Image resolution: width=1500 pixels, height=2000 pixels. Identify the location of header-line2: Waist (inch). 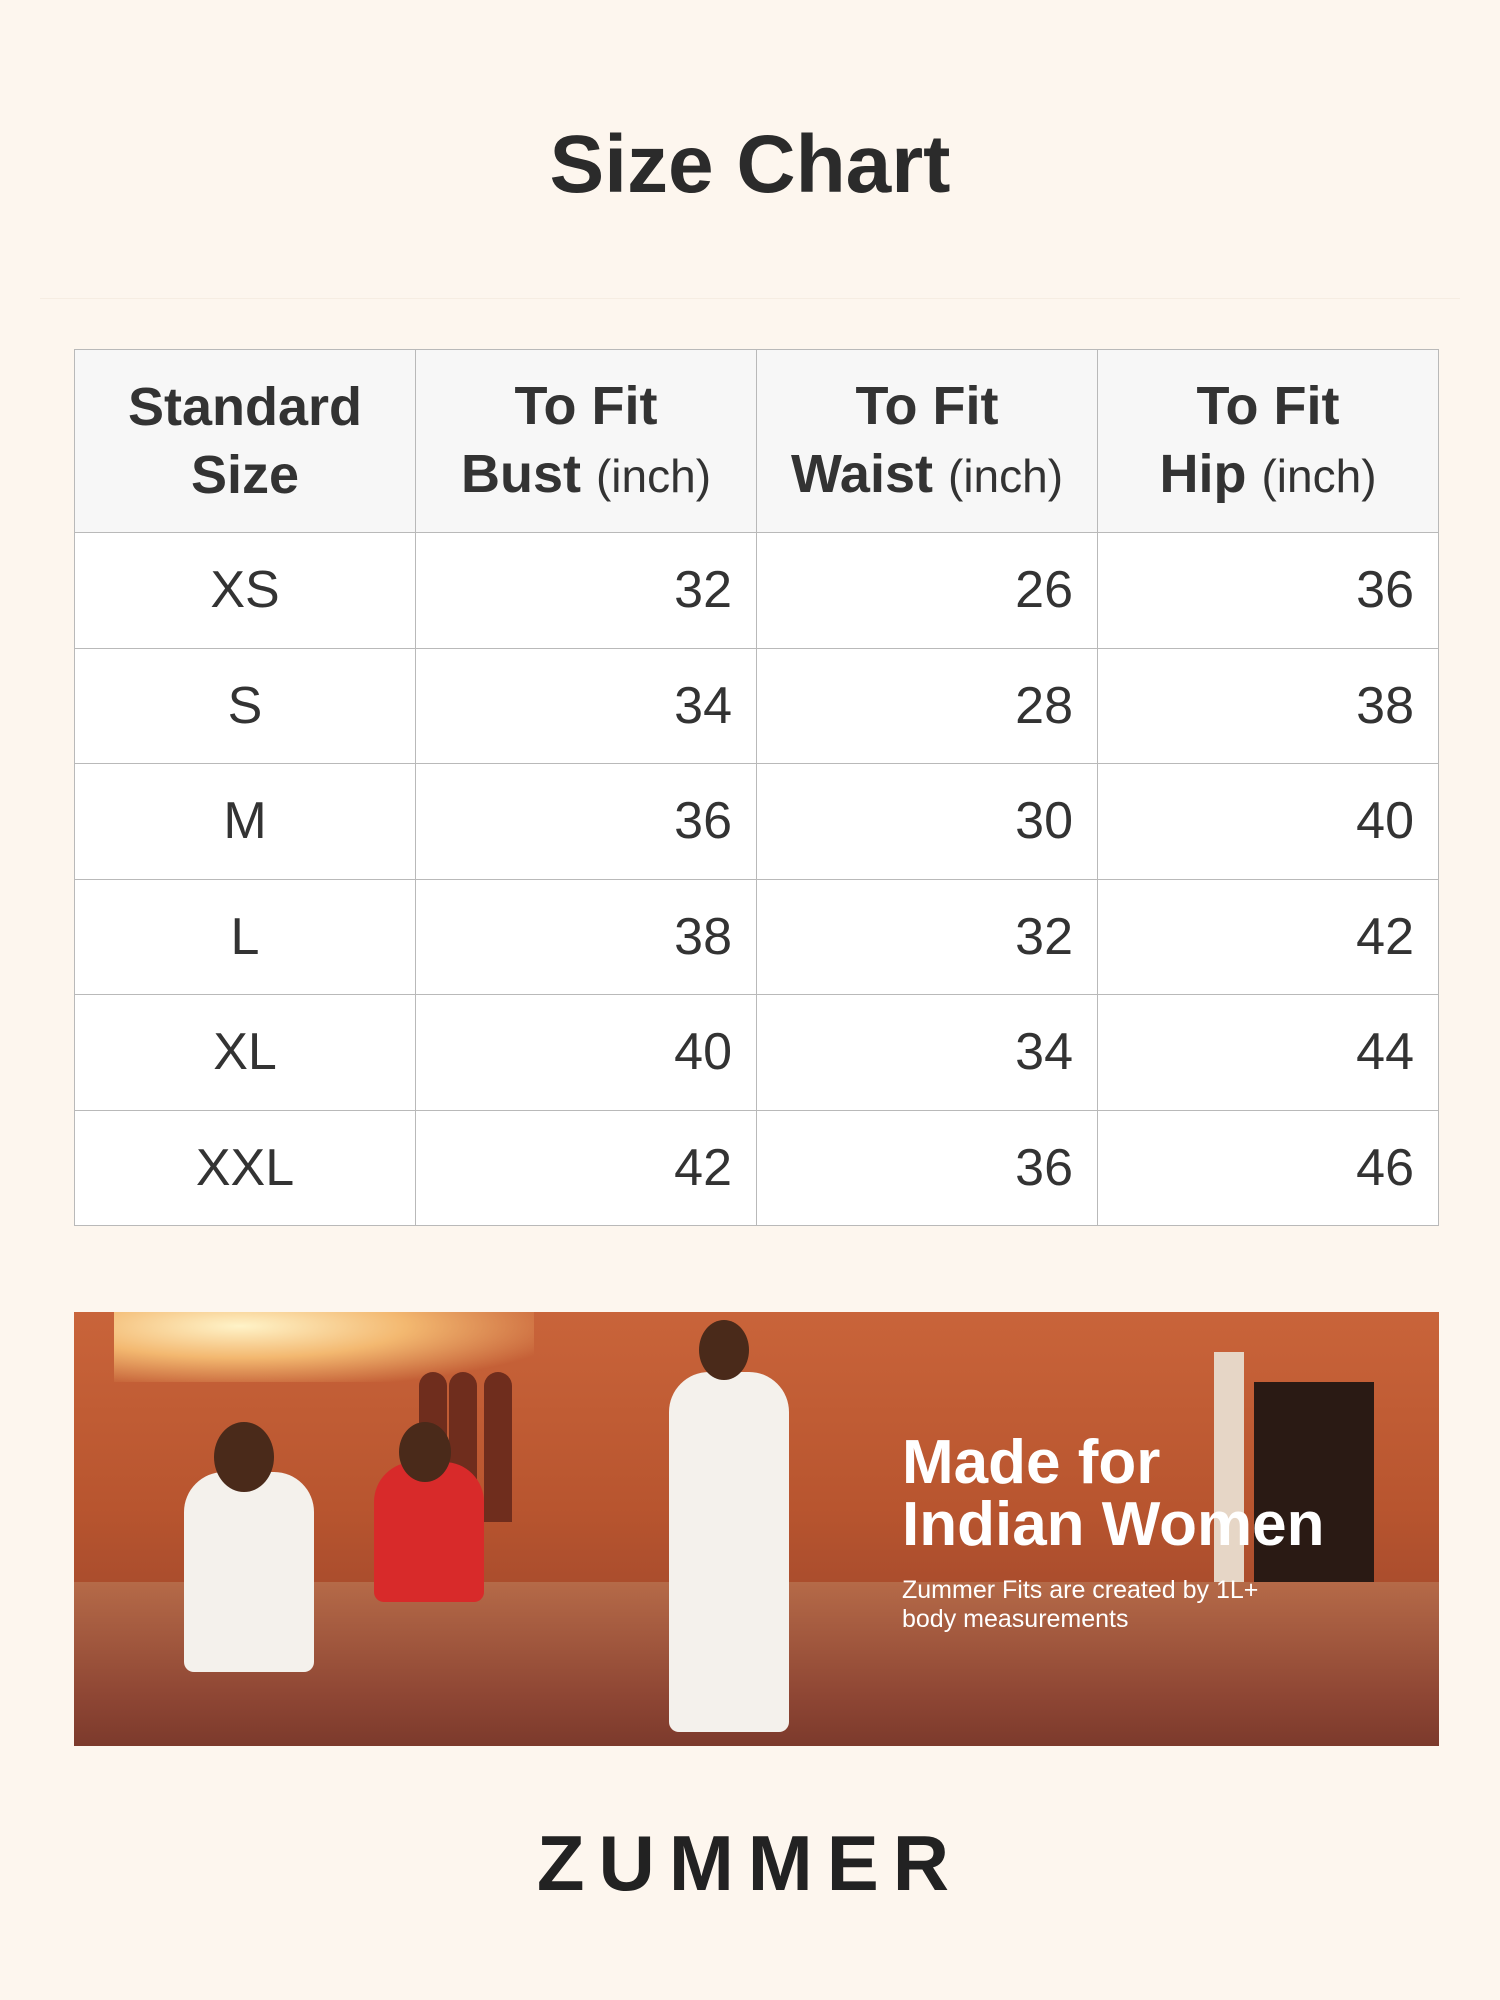
(927, 475).